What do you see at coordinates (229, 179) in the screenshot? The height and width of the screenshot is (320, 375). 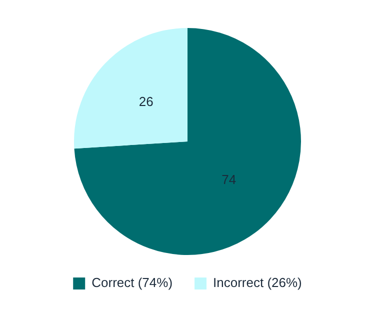 I see `data-label: 74` at bounding box center [229, 179].